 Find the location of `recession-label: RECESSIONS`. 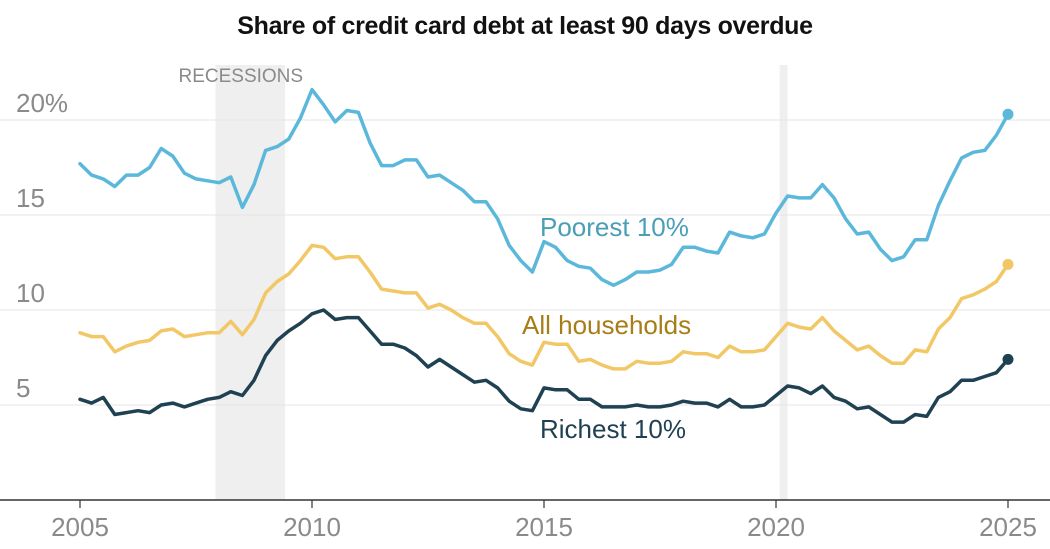

recession-label: RECESSIONS is located at coordinates (240, 76).